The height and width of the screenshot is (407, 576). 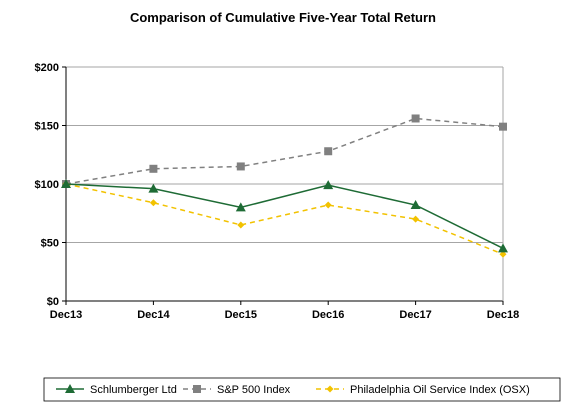 What do you see at coordinates (66, 315) in the screenshot?
I see `x-tick-label: Dec13` at bounding box center [66, 315].